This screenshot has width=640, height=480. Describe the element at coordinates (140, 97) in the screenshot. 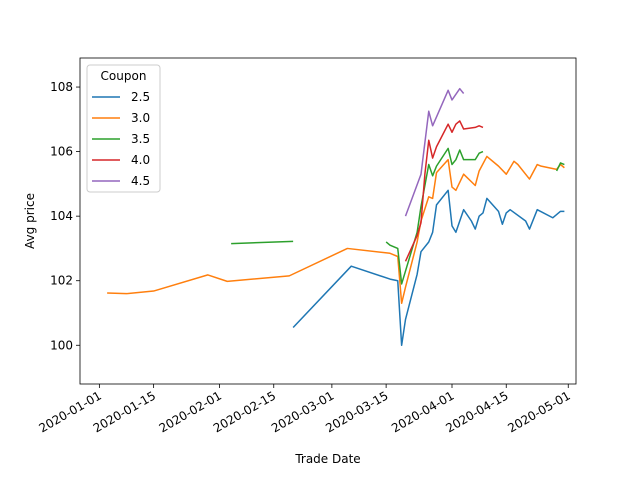

I see `legend-label: 2.5` at that location.